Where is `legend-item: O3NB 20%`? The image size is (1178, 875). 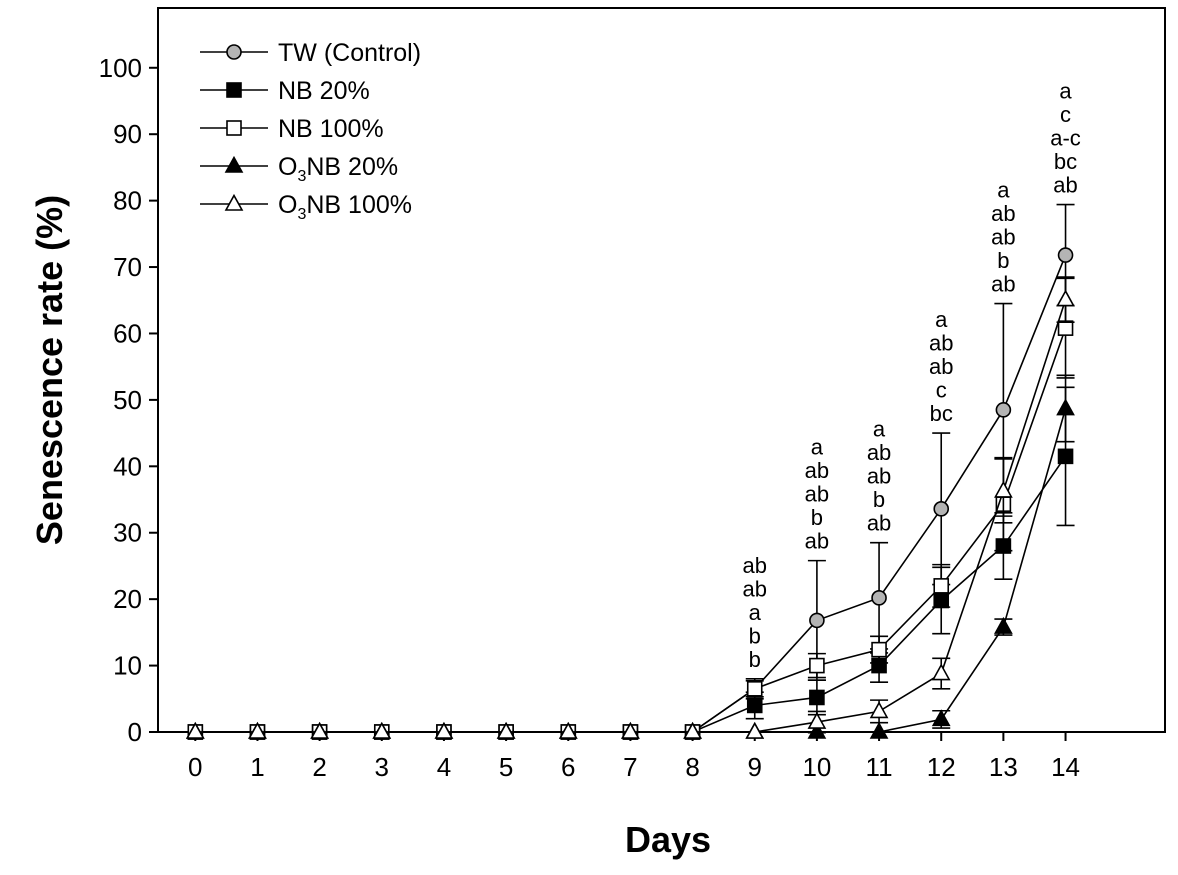
legend-item: O3NB 20% is located at coordinates (299, 169).